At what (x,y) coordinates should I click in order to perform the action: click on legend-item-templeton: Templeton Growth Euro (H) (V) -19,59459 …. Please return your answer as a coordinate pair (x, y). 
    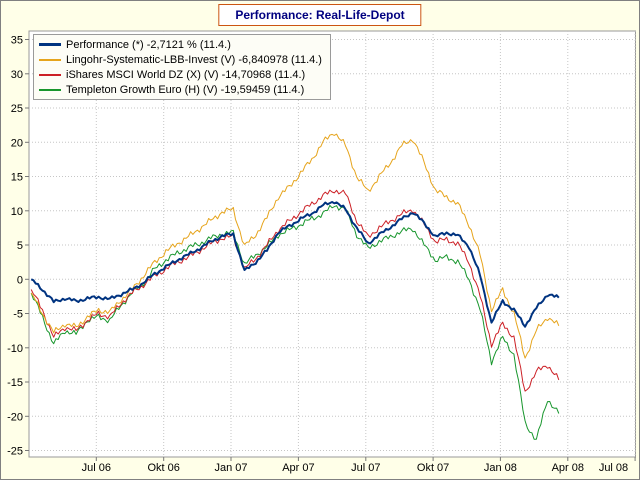
    Looking at the image, I should click on (180, 89).